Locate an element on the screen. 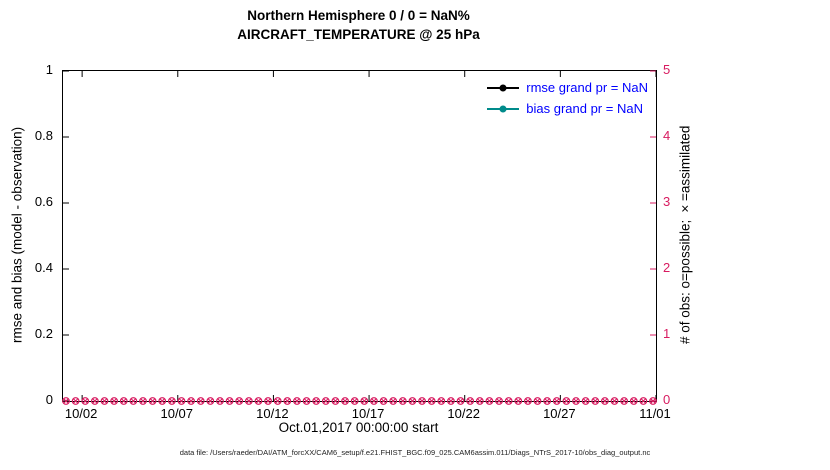 Image resolution: width=830 pixels, height=470 pixels. legend-label-rmse: rmse grand pr = NaN is located at coordinates (587, 87).